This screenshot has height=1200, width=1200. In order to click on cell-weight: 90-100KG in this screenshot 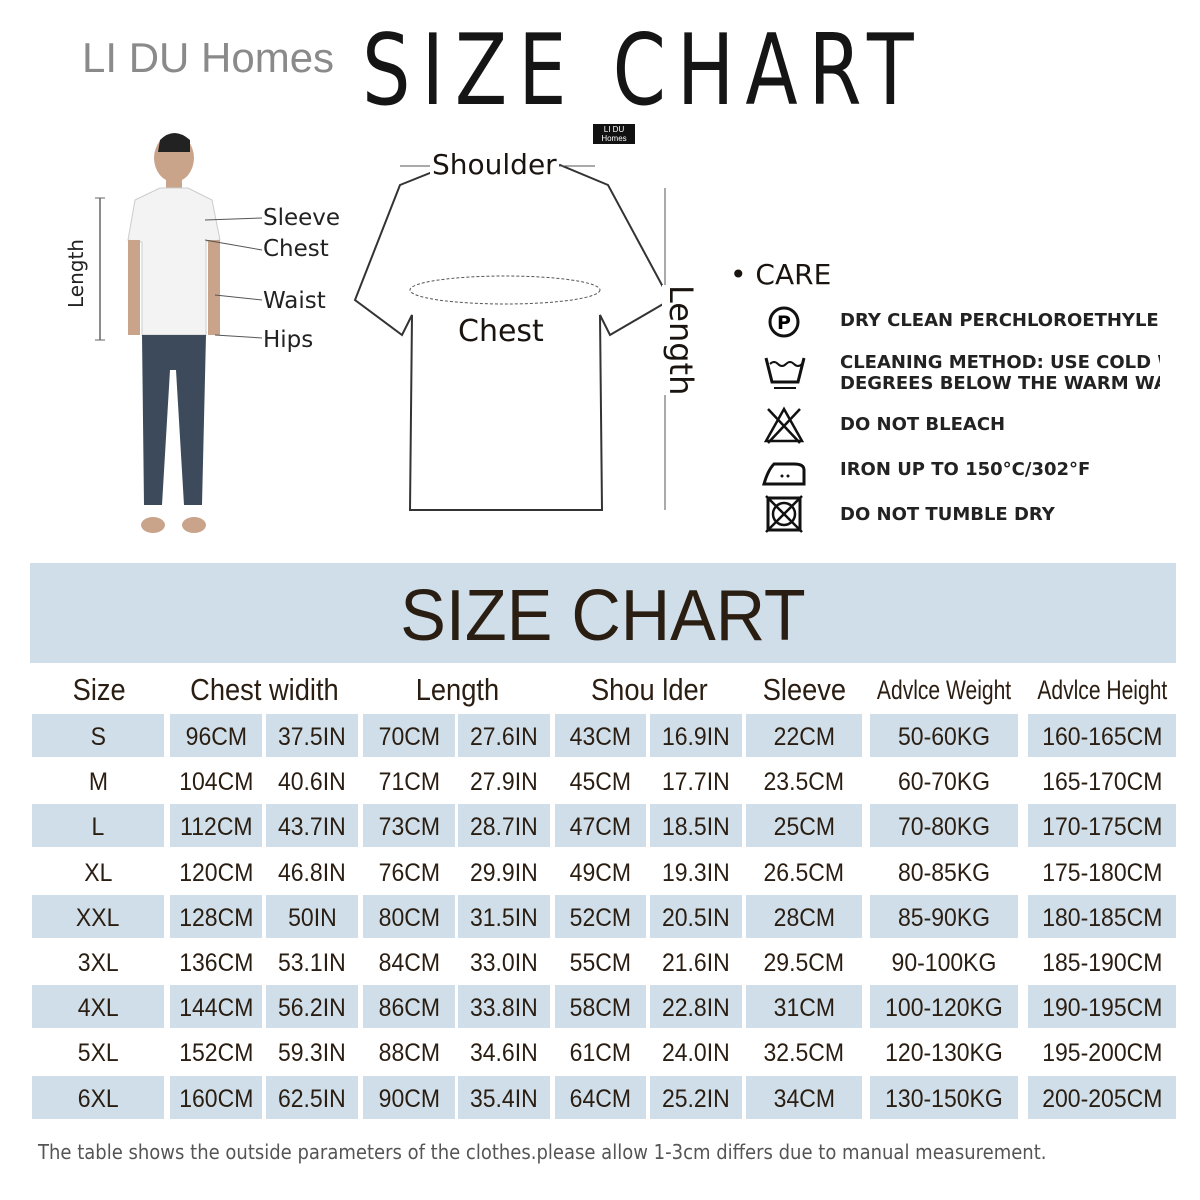, I will do `click(944, 961)`.